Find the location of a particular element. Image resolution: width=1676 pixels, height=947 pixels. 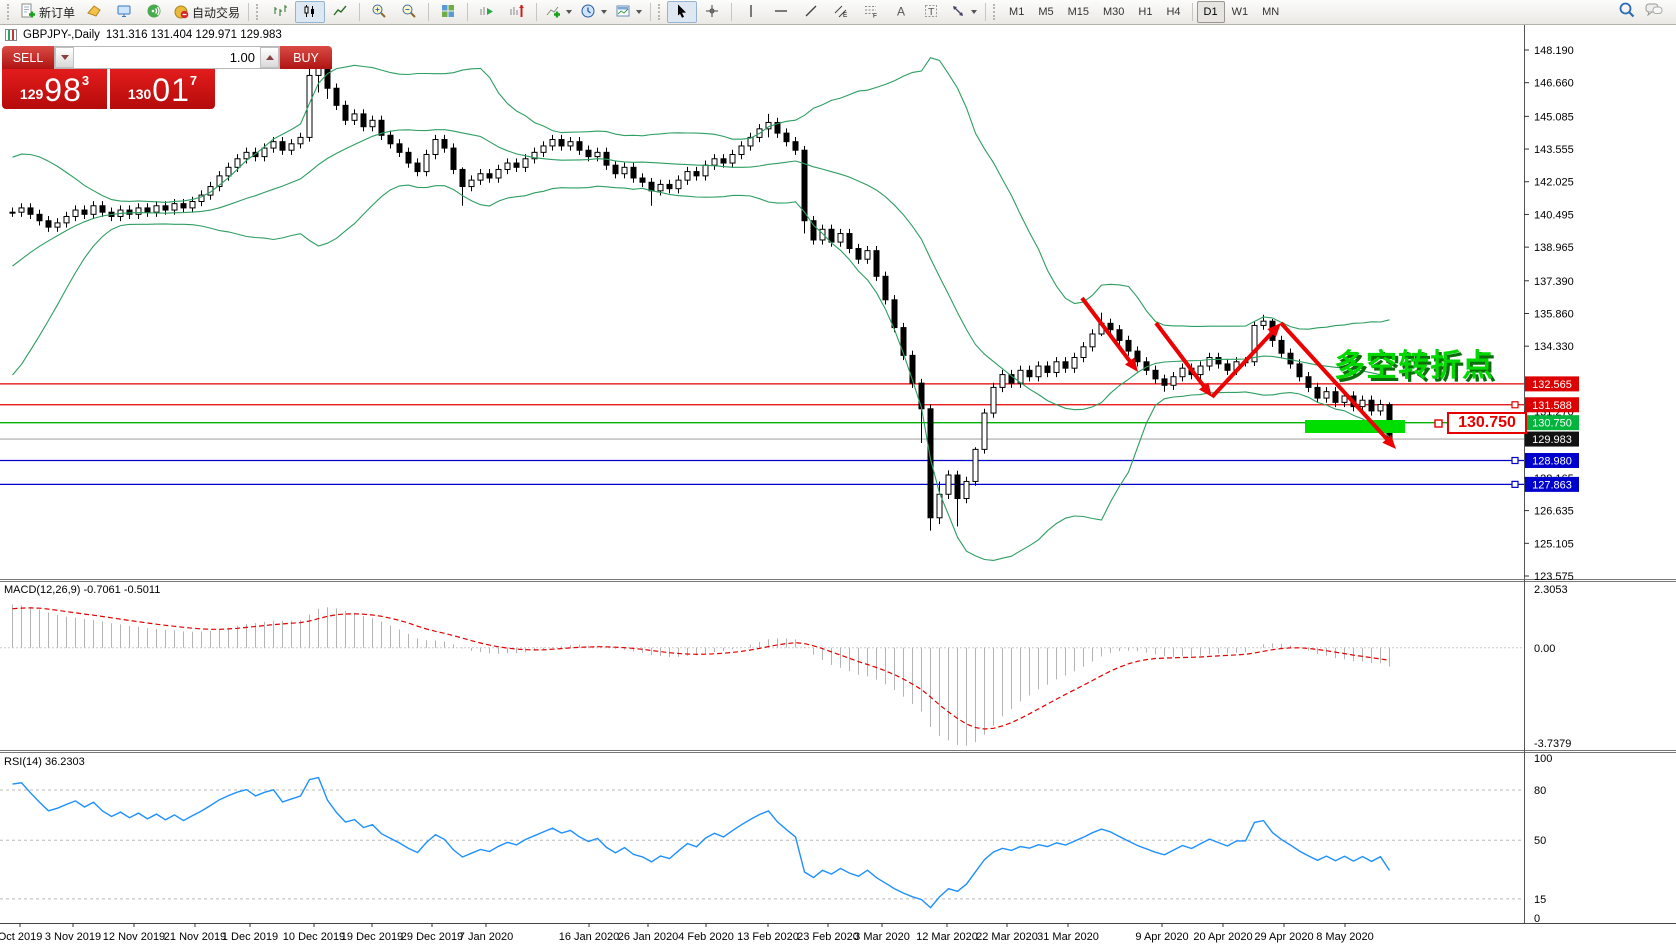

svg-text: 123.575 is located at coordinates (1554, 577).